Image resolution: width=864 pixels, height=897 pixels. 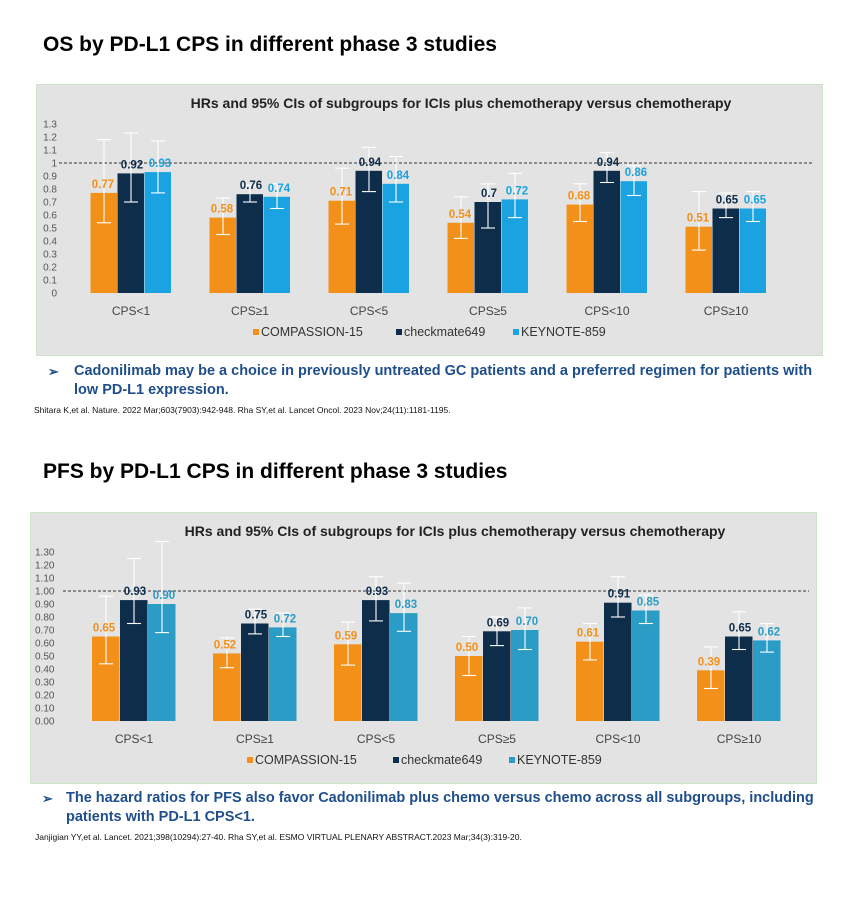 What do you see at coordinates (45, 683) in the screenshot?
I see `y-tick-label: 0.30` at bounding box center [45, 683].